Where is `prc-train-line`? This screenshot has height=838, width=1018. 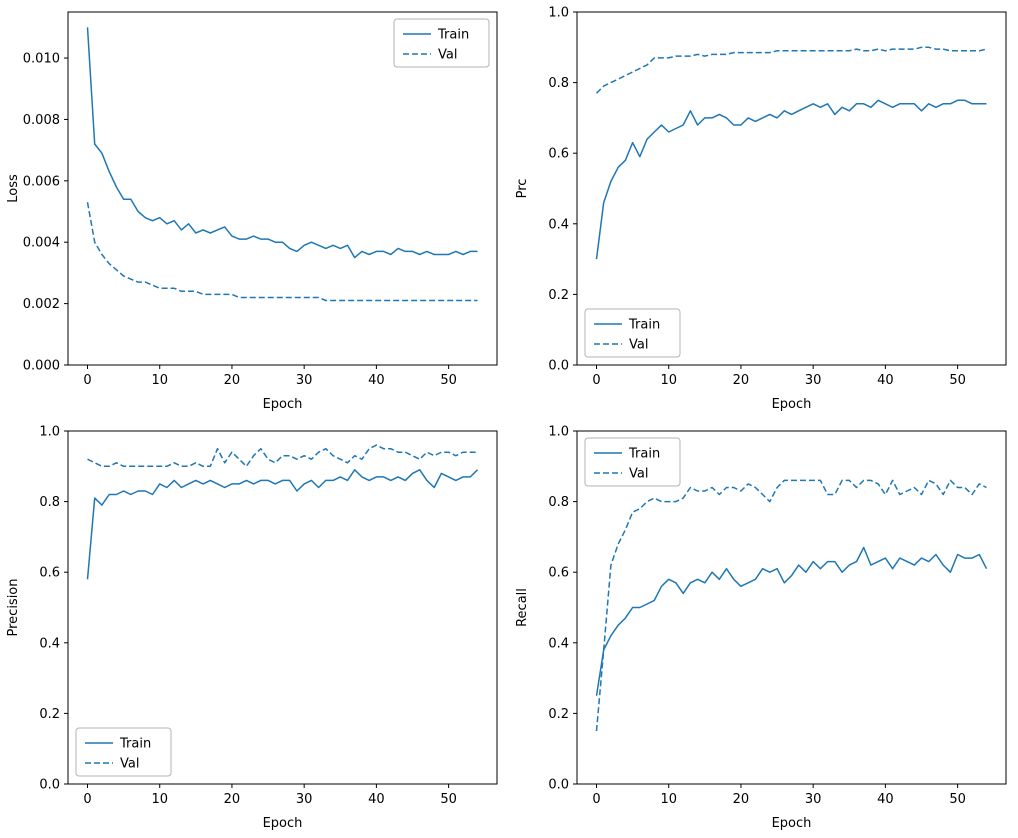
prc-train-line is located at coordinates (791, 179).